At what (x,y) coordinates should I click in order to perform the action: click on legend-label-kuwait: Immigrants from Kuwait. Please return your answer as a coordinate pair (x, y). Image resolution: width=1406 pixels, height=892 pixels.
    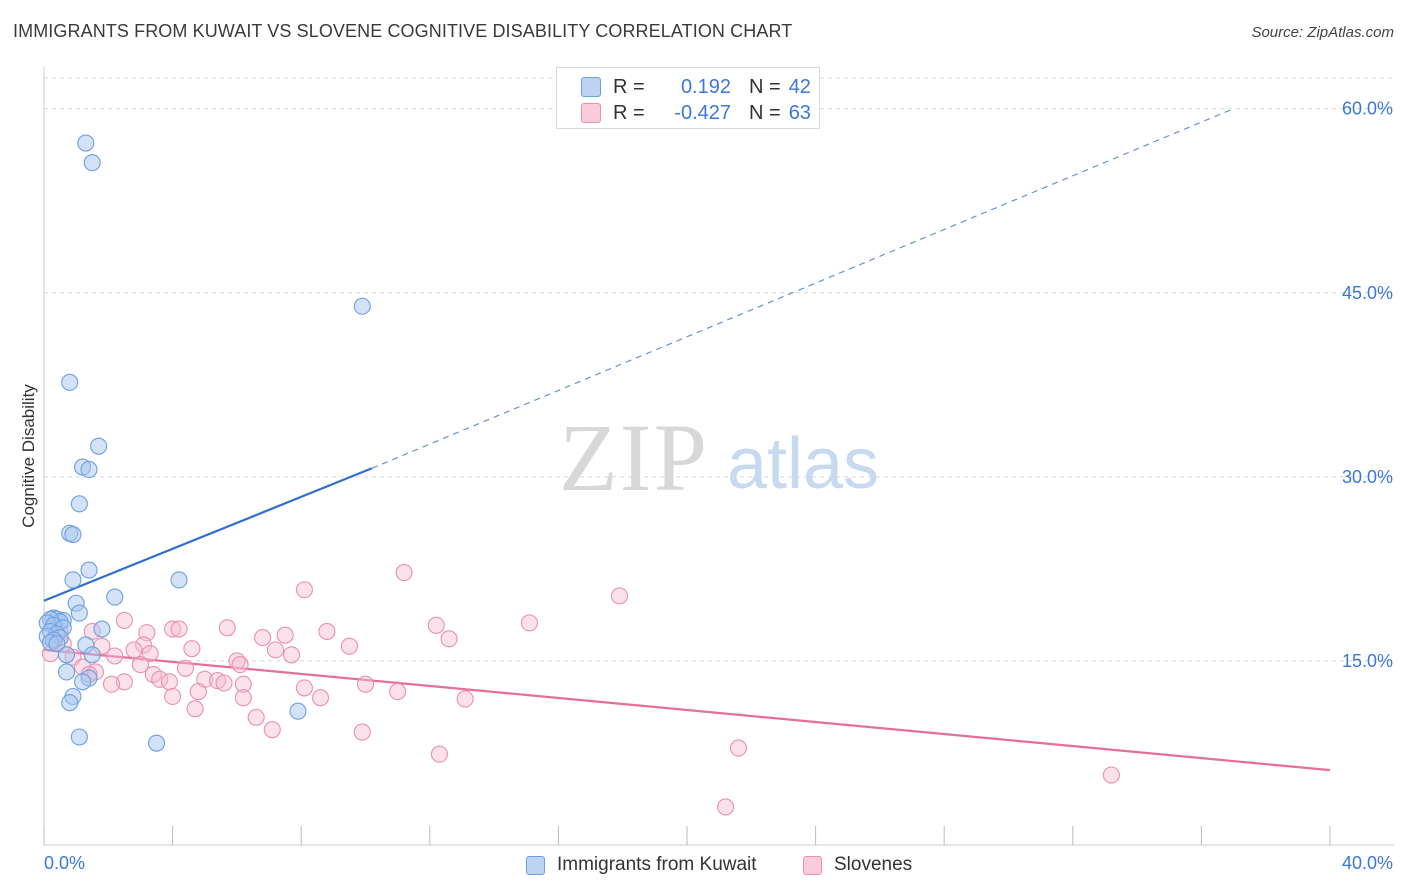
    Looking at the image, I should click on (657, 864).